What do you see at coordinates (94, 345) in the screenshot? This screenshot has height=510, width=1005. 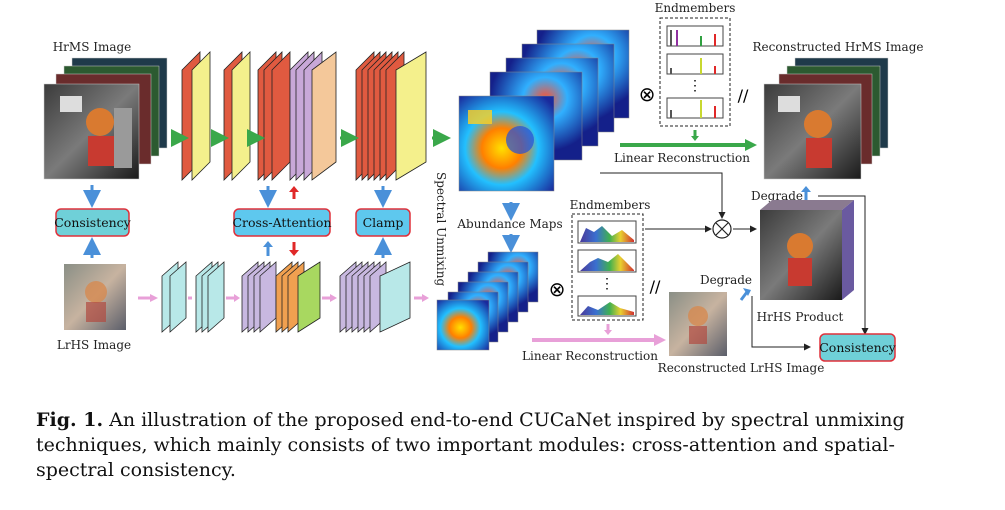 I see `lrhs-image-label: LrHS Image` at bounding box center [94, 345].